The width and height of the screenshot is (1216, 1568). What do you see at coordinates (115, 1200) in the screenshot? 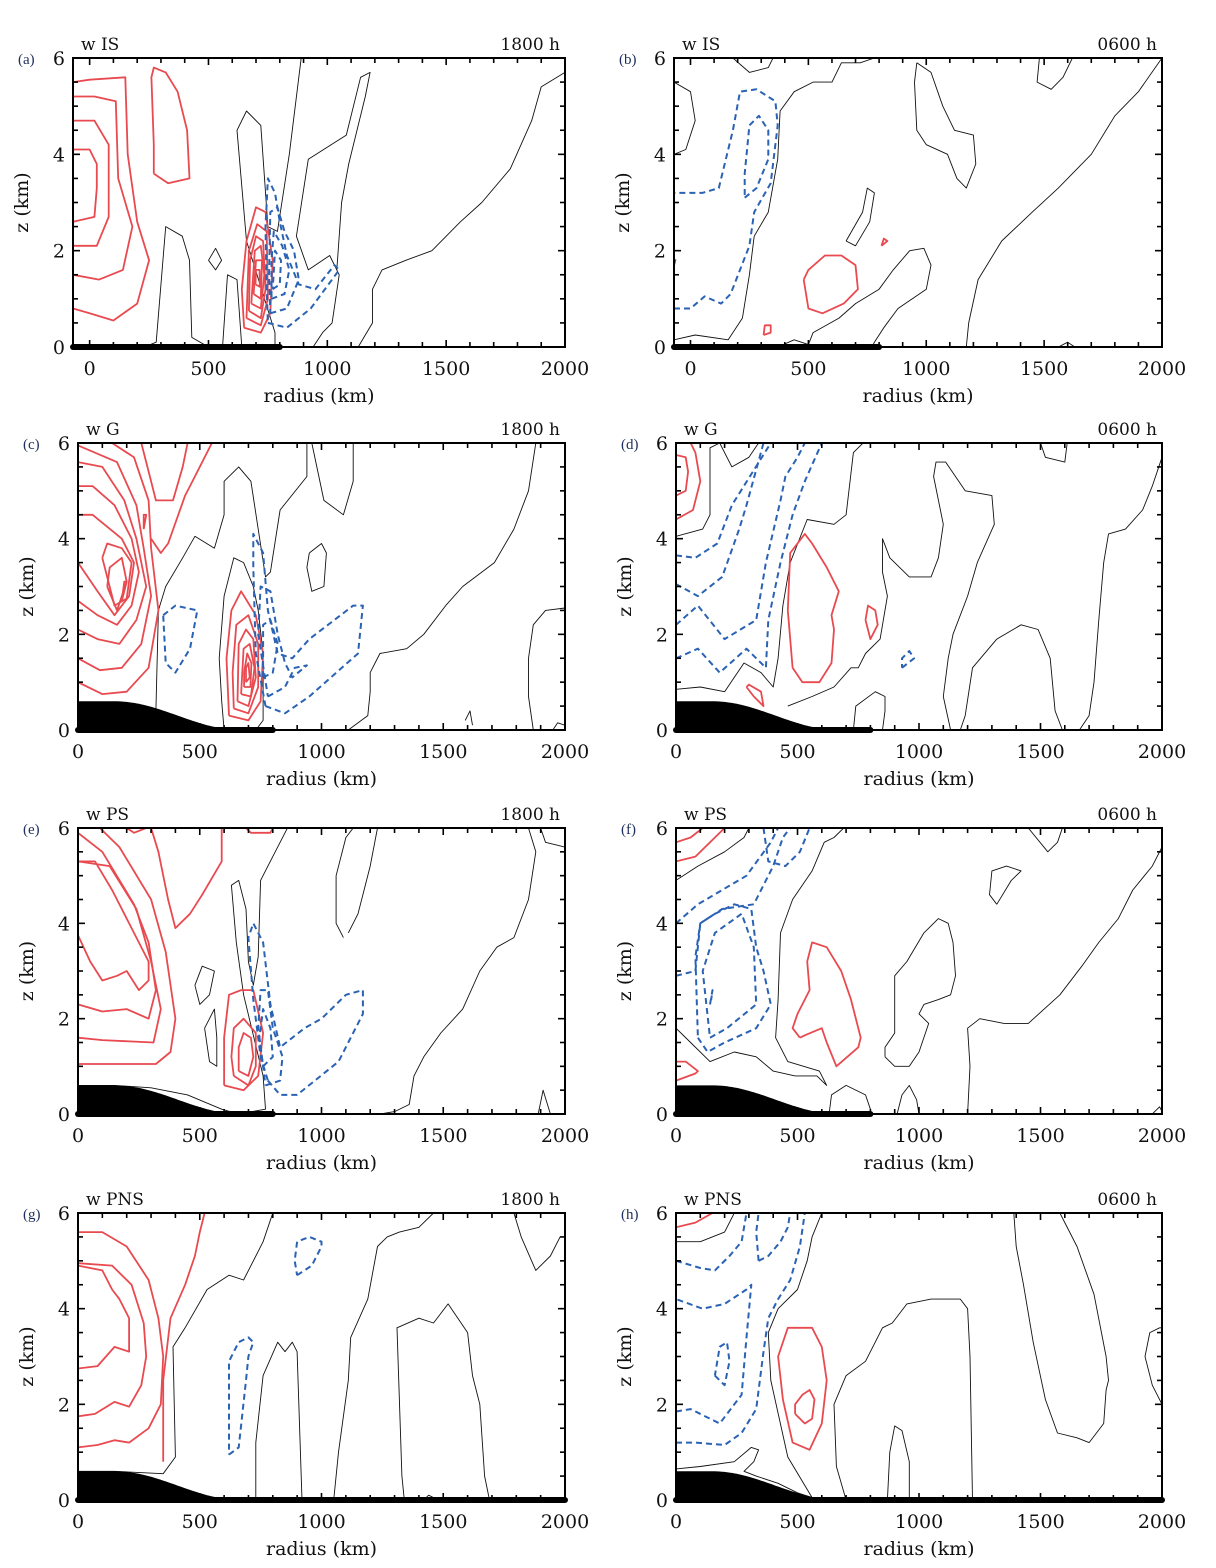
I see `panel-title-left: w PNS` at bounding box center [115, 1200].